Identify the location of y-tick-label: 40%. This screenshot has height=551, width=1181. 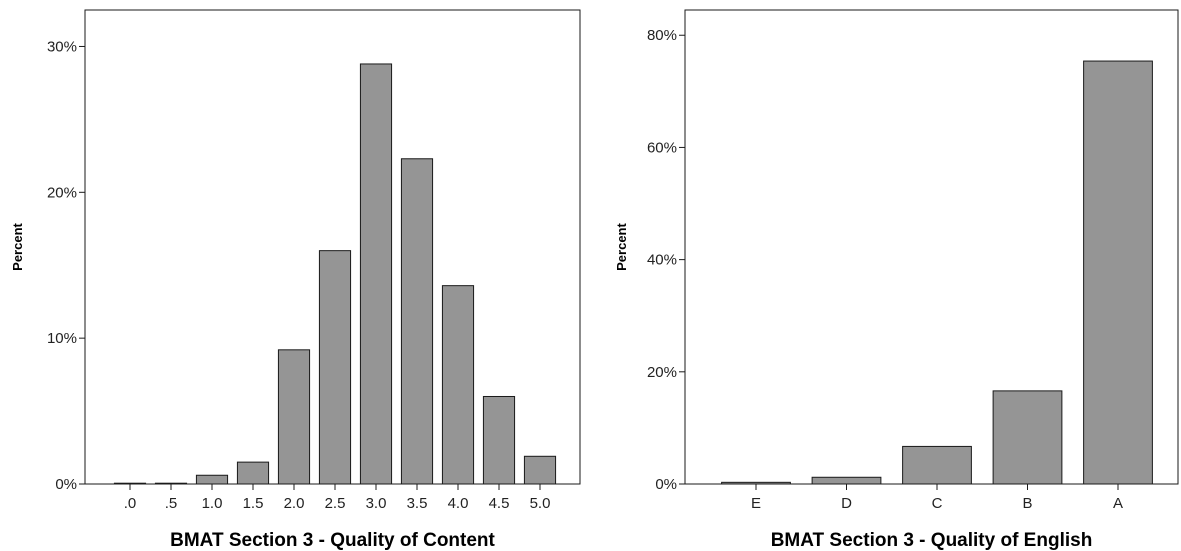
(662, 260).